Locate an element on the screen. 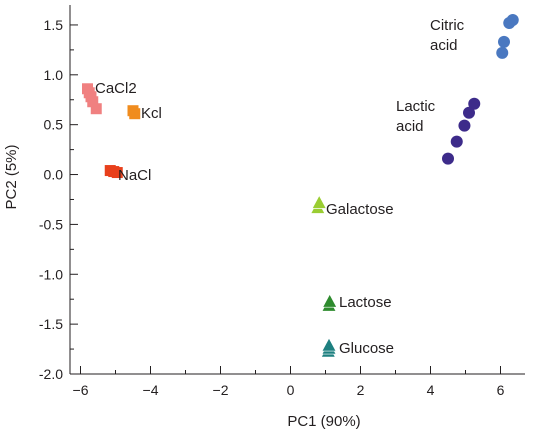 This screenshot has height=434, width=533. point-label: Lactose is located at coordinates (365, 302).